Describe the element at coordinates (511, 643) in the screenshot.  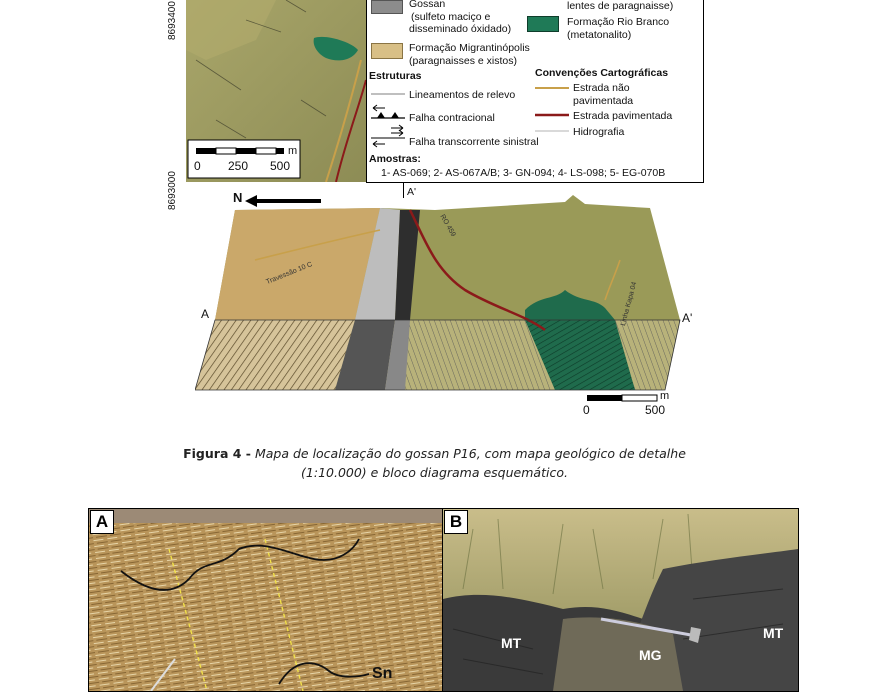
I see `mt-label-left: MT` at that location.